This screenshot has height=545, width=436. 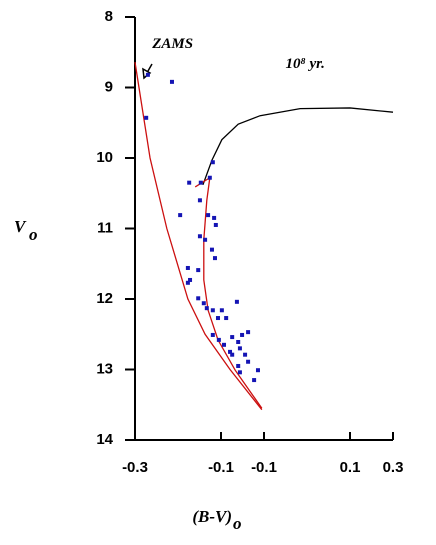 What do you see at coordinates (109, 16) in the screenshot?
I see `y-tick-label: 8` at bounding box center [109, 16].